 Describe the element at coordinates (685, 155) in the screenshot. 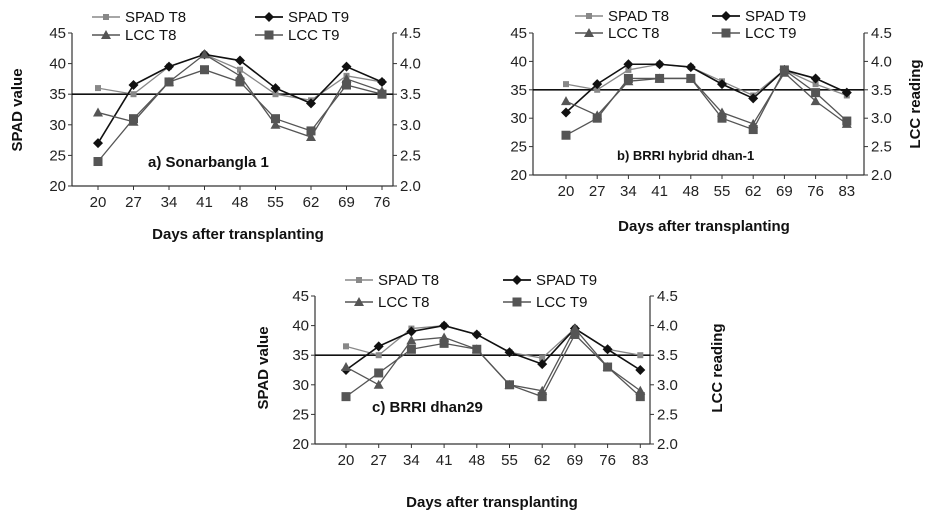

I see `panel-title: b) BRRI hybrid dhan-1` at that location.